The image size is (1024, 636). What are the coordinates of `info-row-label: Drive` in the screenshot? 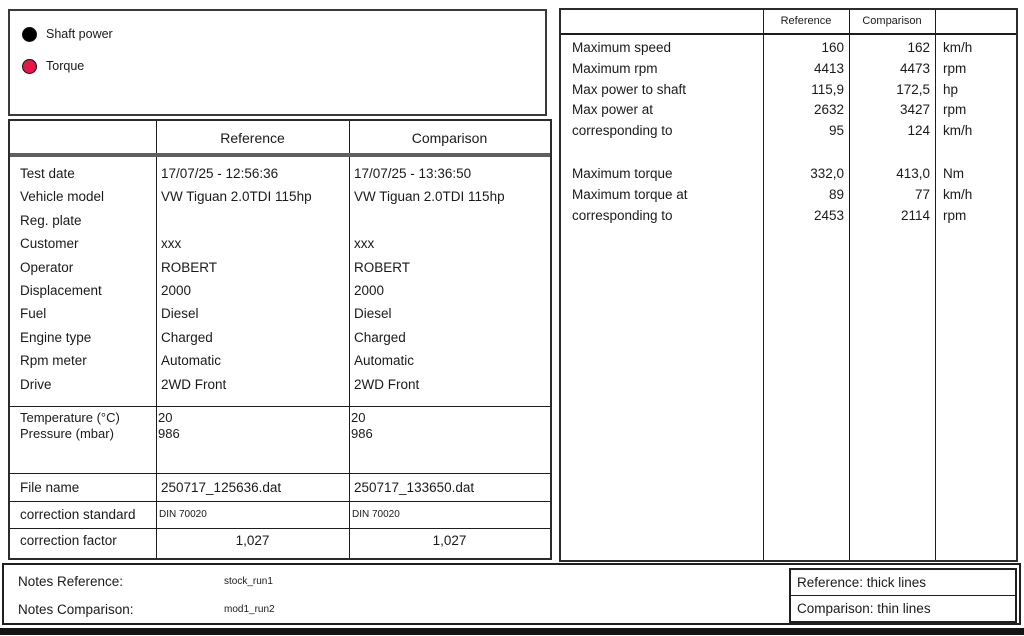 It's located at (36, 384).